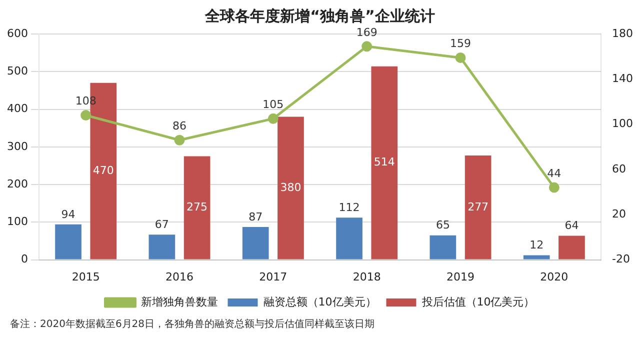 The image size is (640, 344). Describe the element at coordinates (17, 221) in the screenshot. I see `y-tick-label: 100` at that location.